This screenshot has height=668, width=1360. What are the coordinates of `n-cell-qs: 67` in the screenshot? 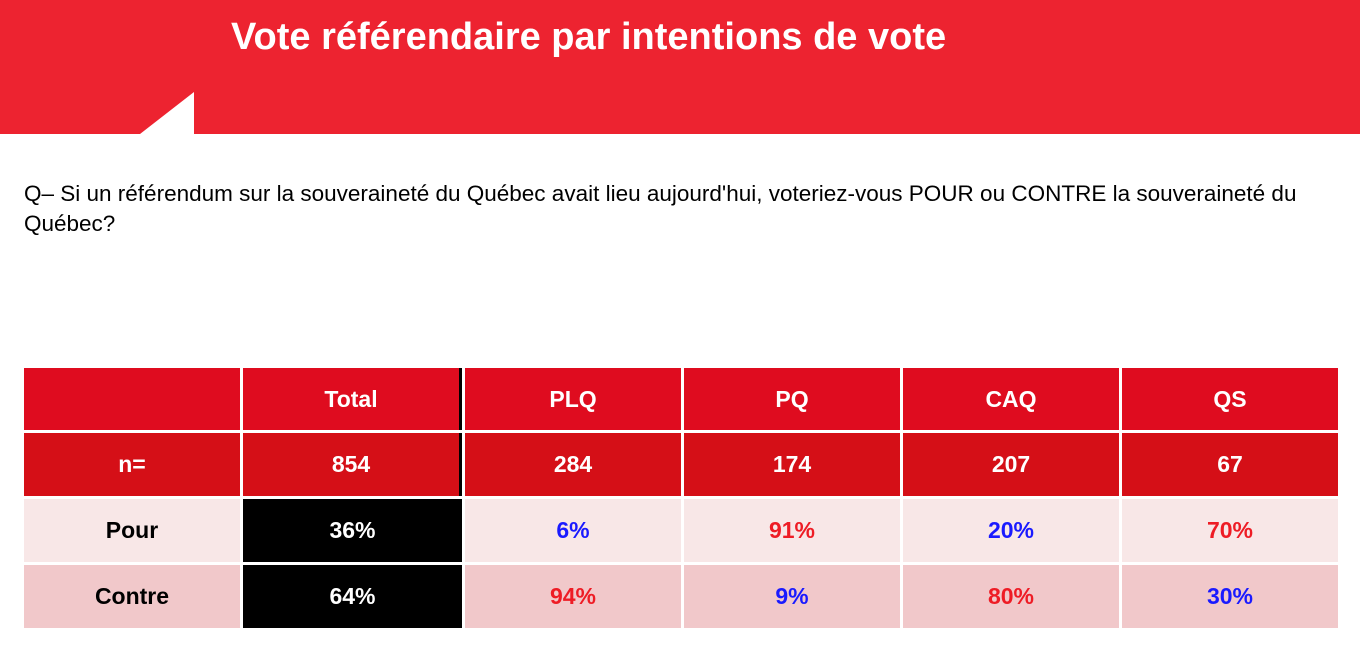 It's located at (1230, 464).